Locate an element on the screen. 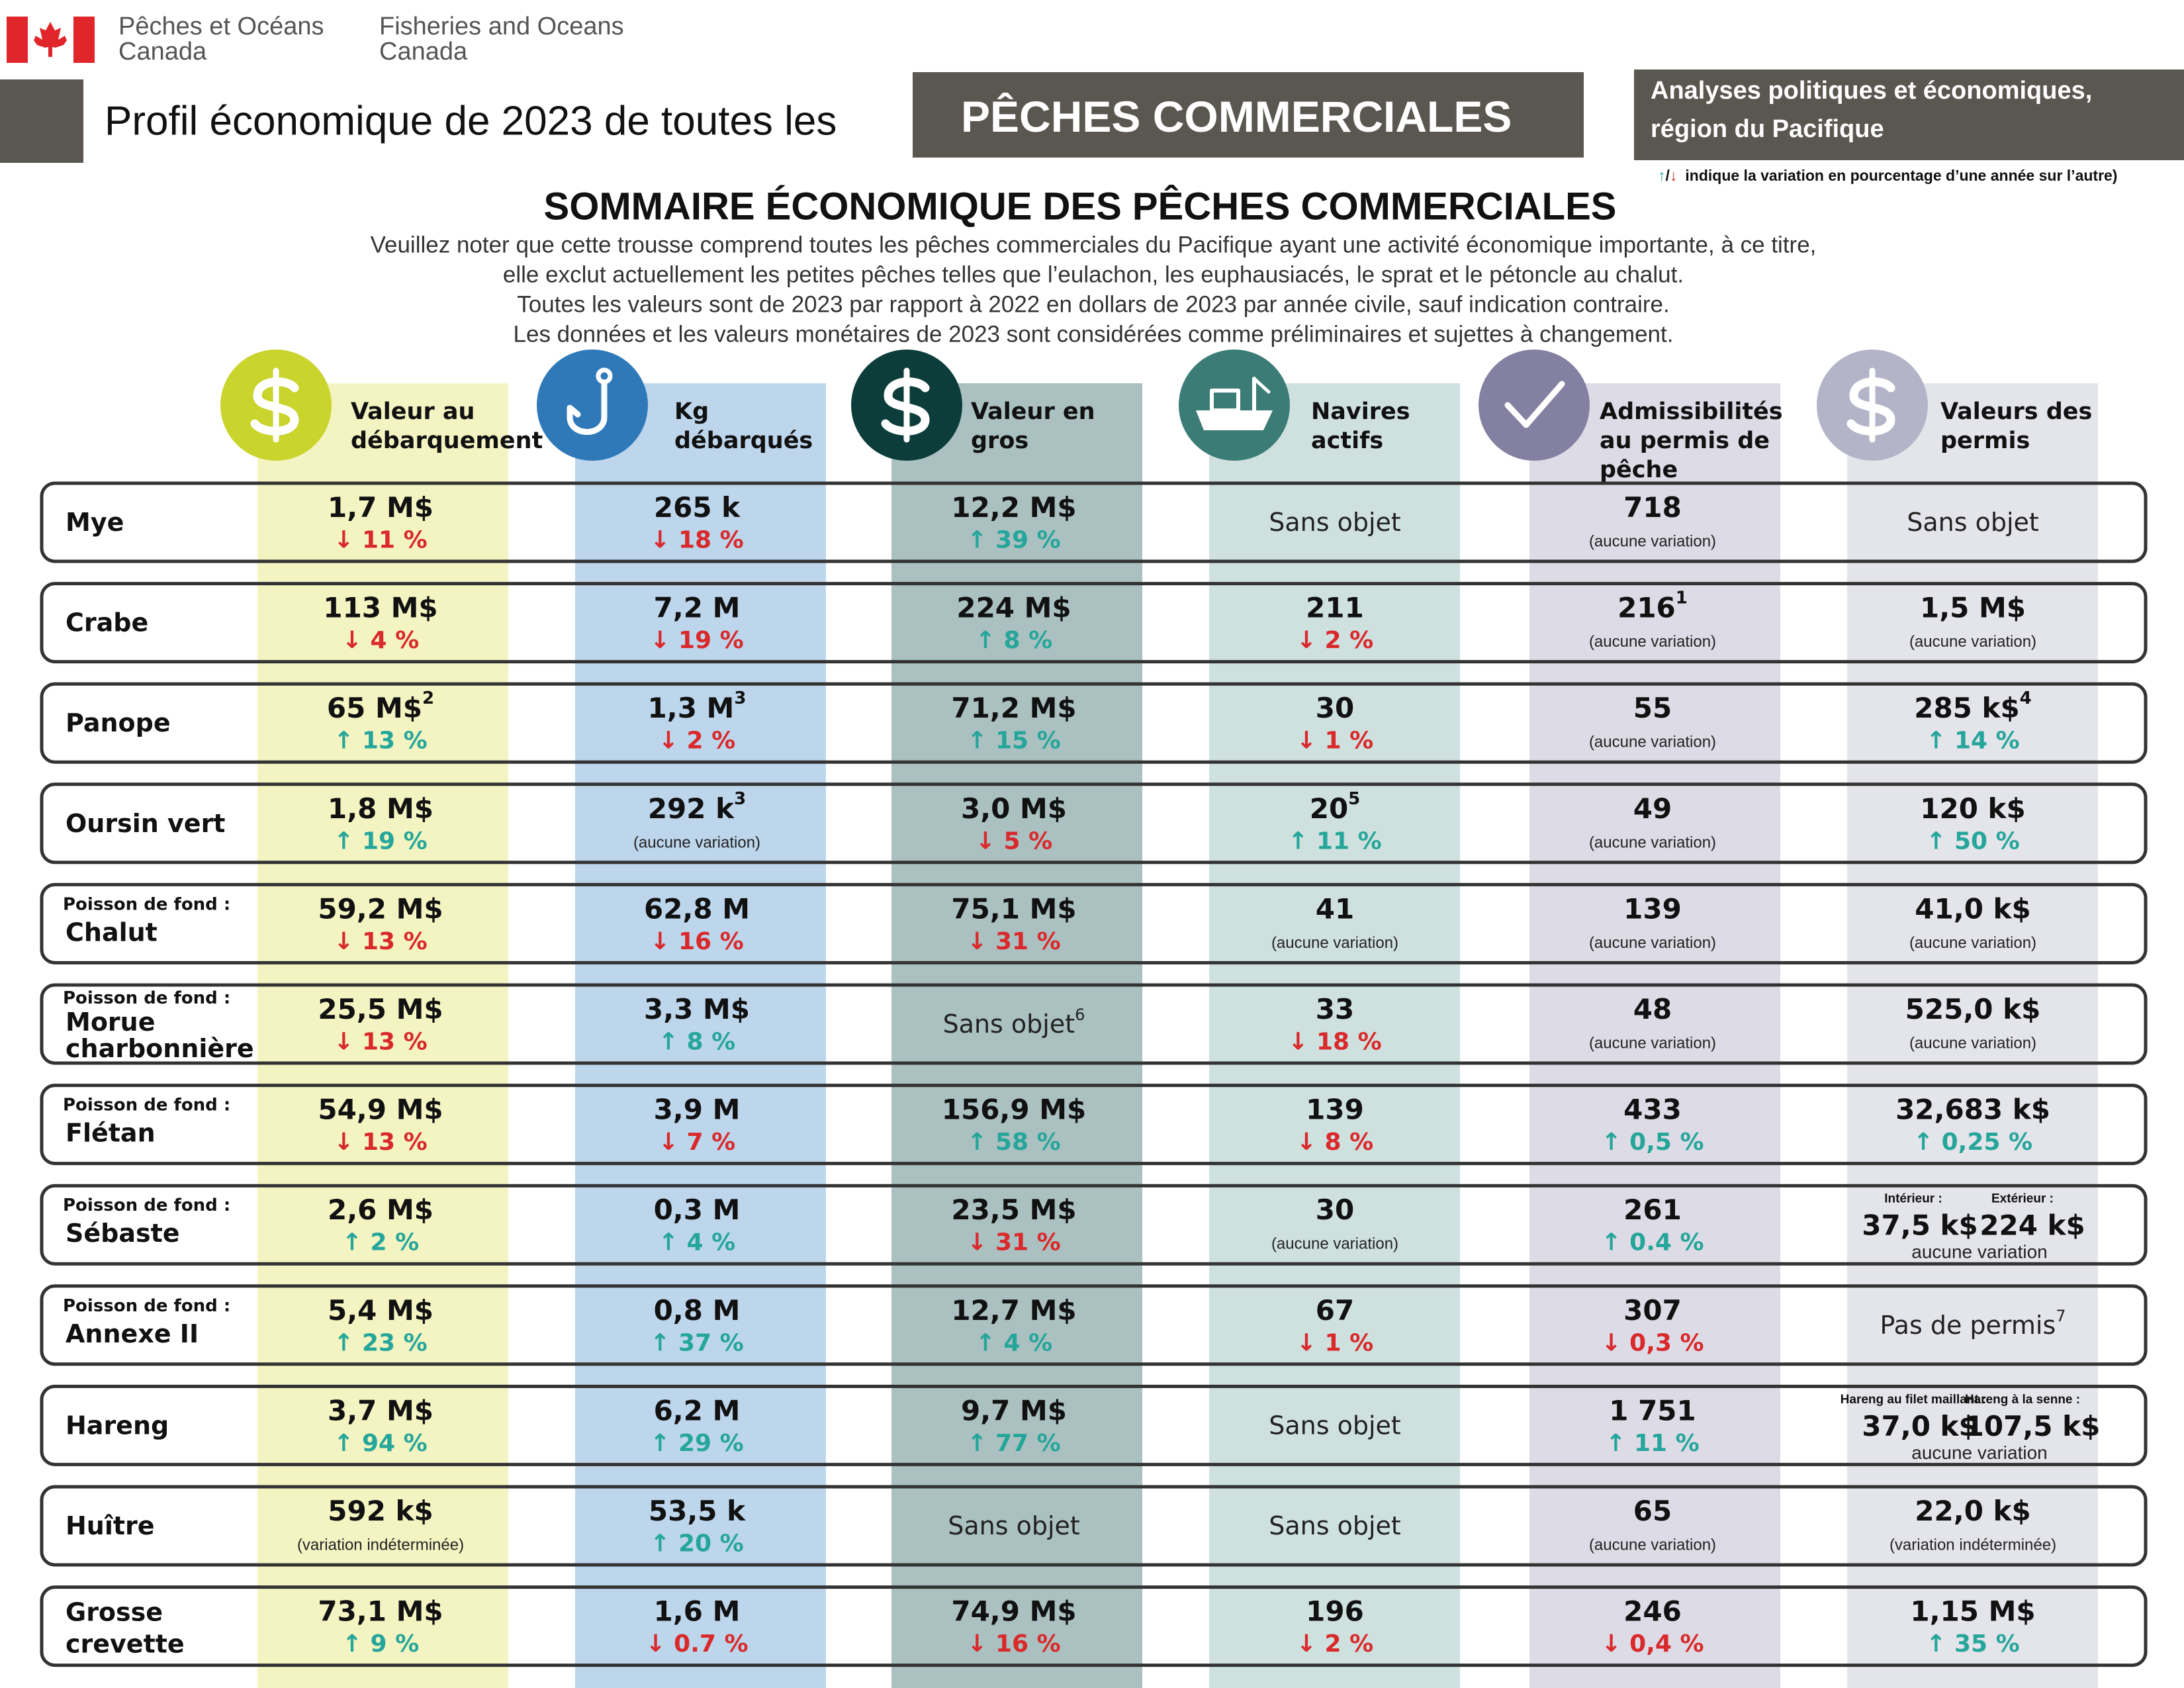 The image size is (2184, 1688). cell-change: ↓ 0,3 % is located at coordinates (1652, 1342).